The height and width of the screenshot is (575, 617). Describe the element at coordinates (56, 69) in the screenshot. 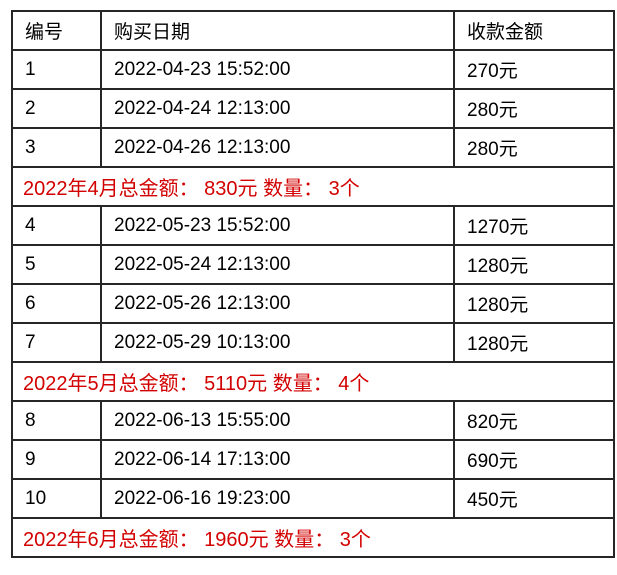

I see `cell-id: 1` at that location.